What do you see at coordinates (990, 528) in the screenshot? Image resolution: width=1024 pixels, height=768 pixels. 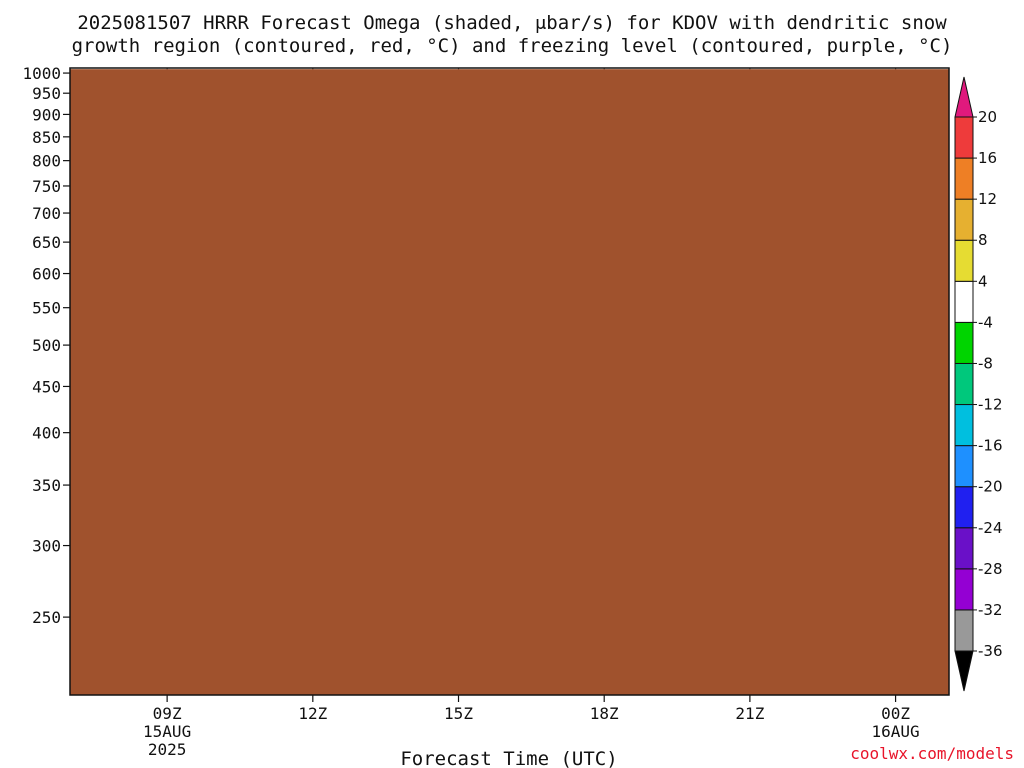 I see `colorbar-label: -24` at bounding box center [990, 528].